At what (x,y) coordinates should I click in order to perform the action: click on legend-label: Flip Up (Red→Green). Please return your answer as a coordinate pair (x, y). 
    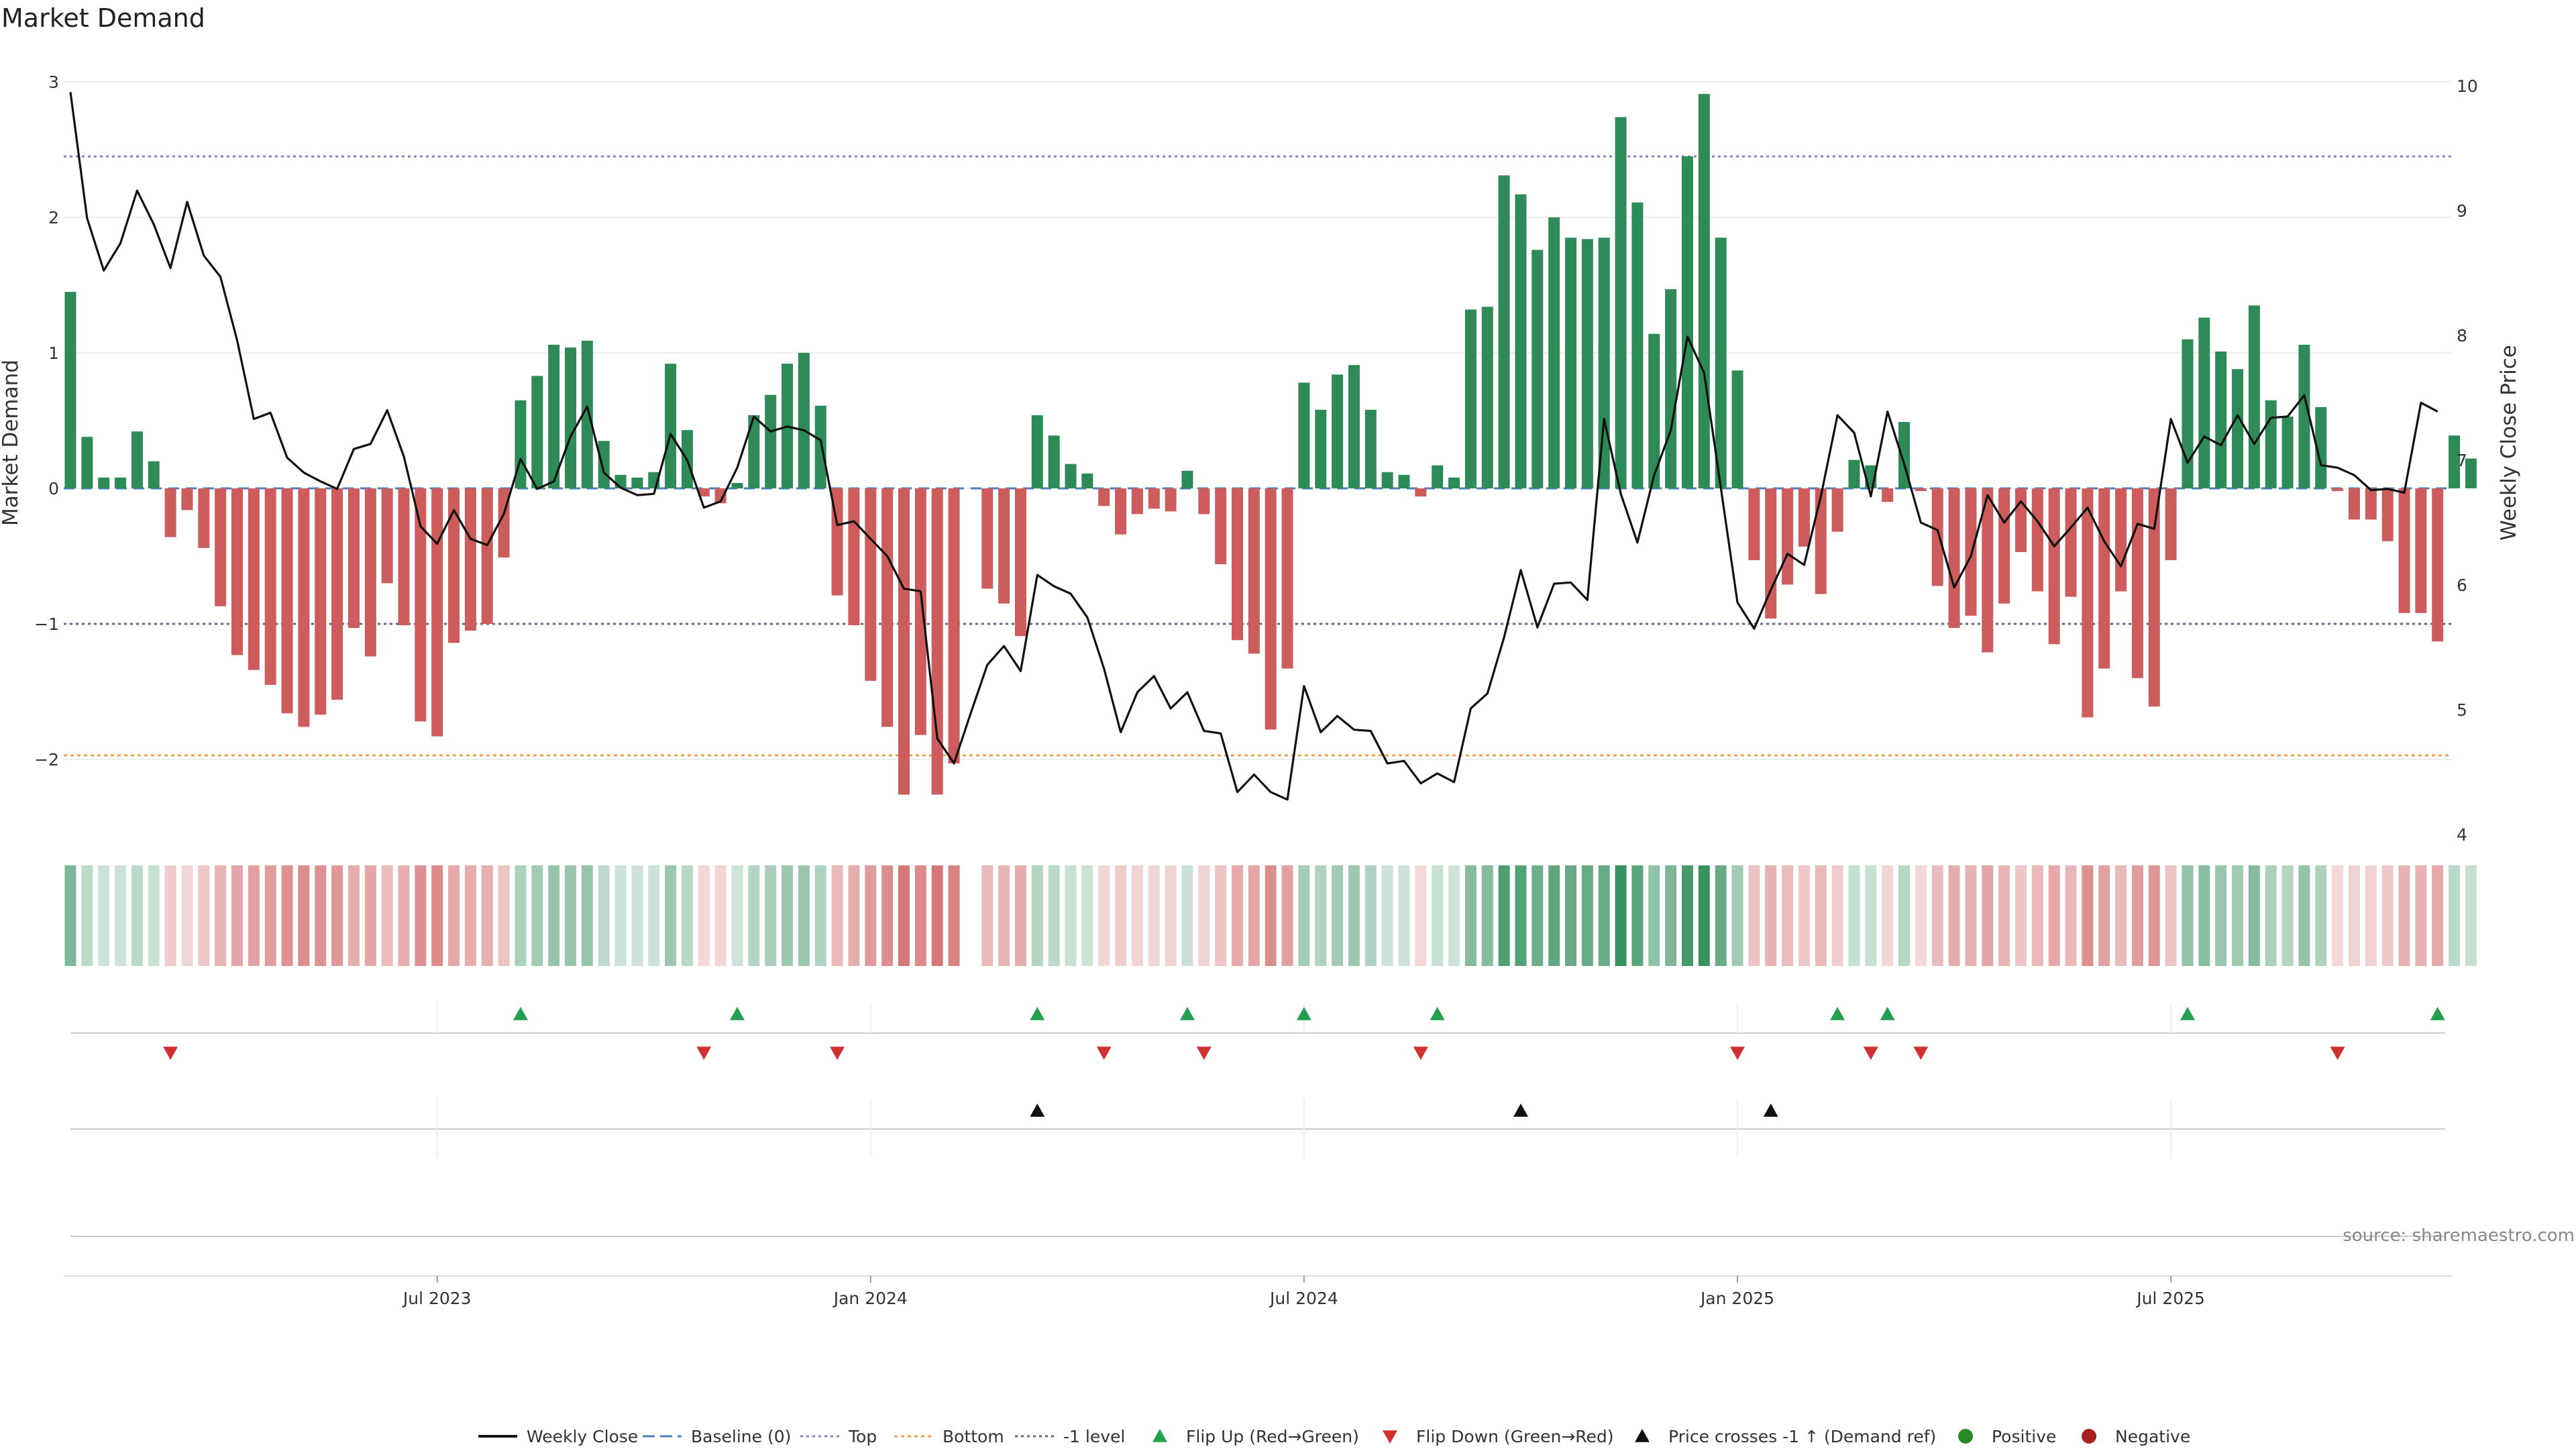
    Looking at the image, I should click on (1272, 1436).